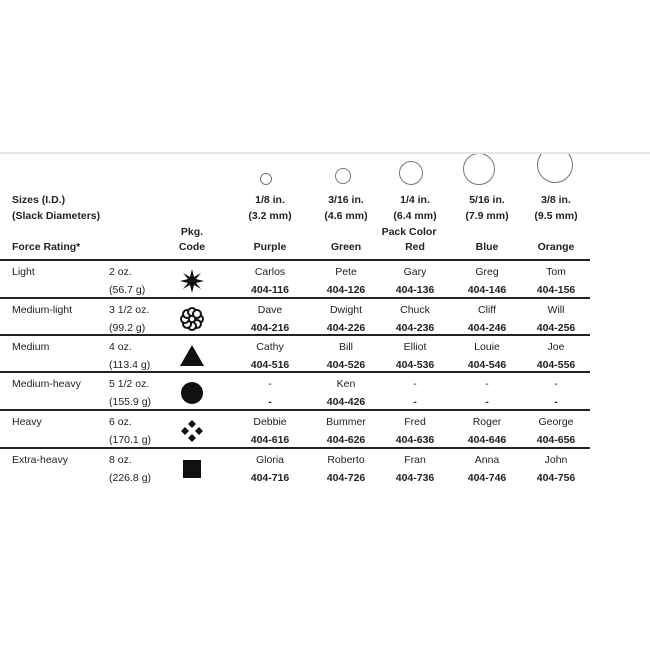  What do you see at coordinates (556, 216) in the screenshot?
I see `size-mm: (9.5 mm)` at bounding box center [556, 216].